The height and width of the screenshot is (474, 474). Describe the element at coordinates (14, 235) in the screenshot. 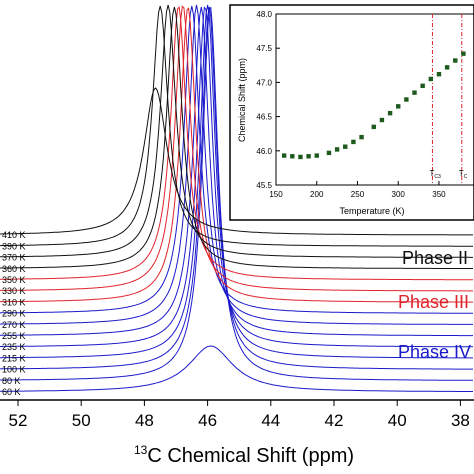

I see `temperature-label: 410 K` at that location.